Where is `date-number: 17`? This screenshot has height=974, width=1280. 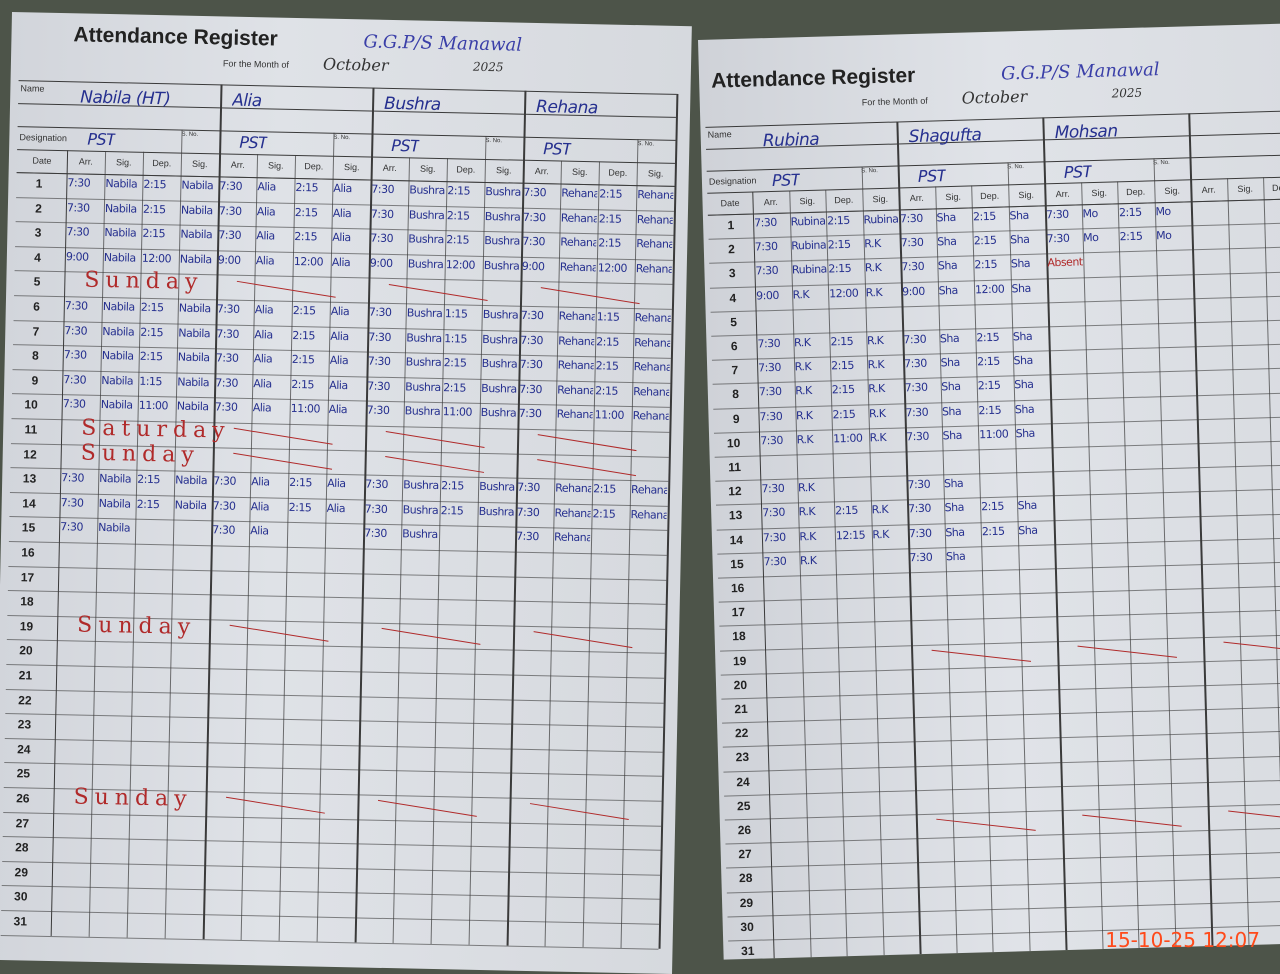 date-number: 17 is located at coordinates (733, 612).